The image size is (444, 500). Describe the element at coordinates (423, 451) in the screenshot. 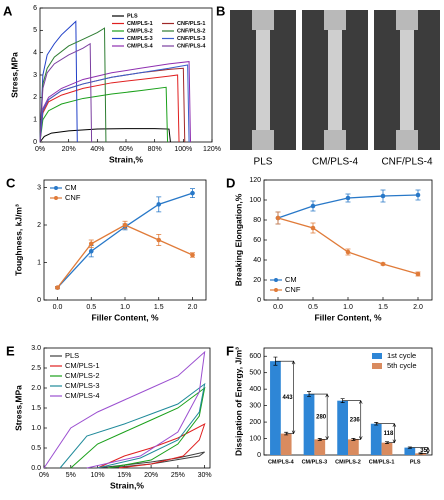

I see `difference-label: 35` at that location.